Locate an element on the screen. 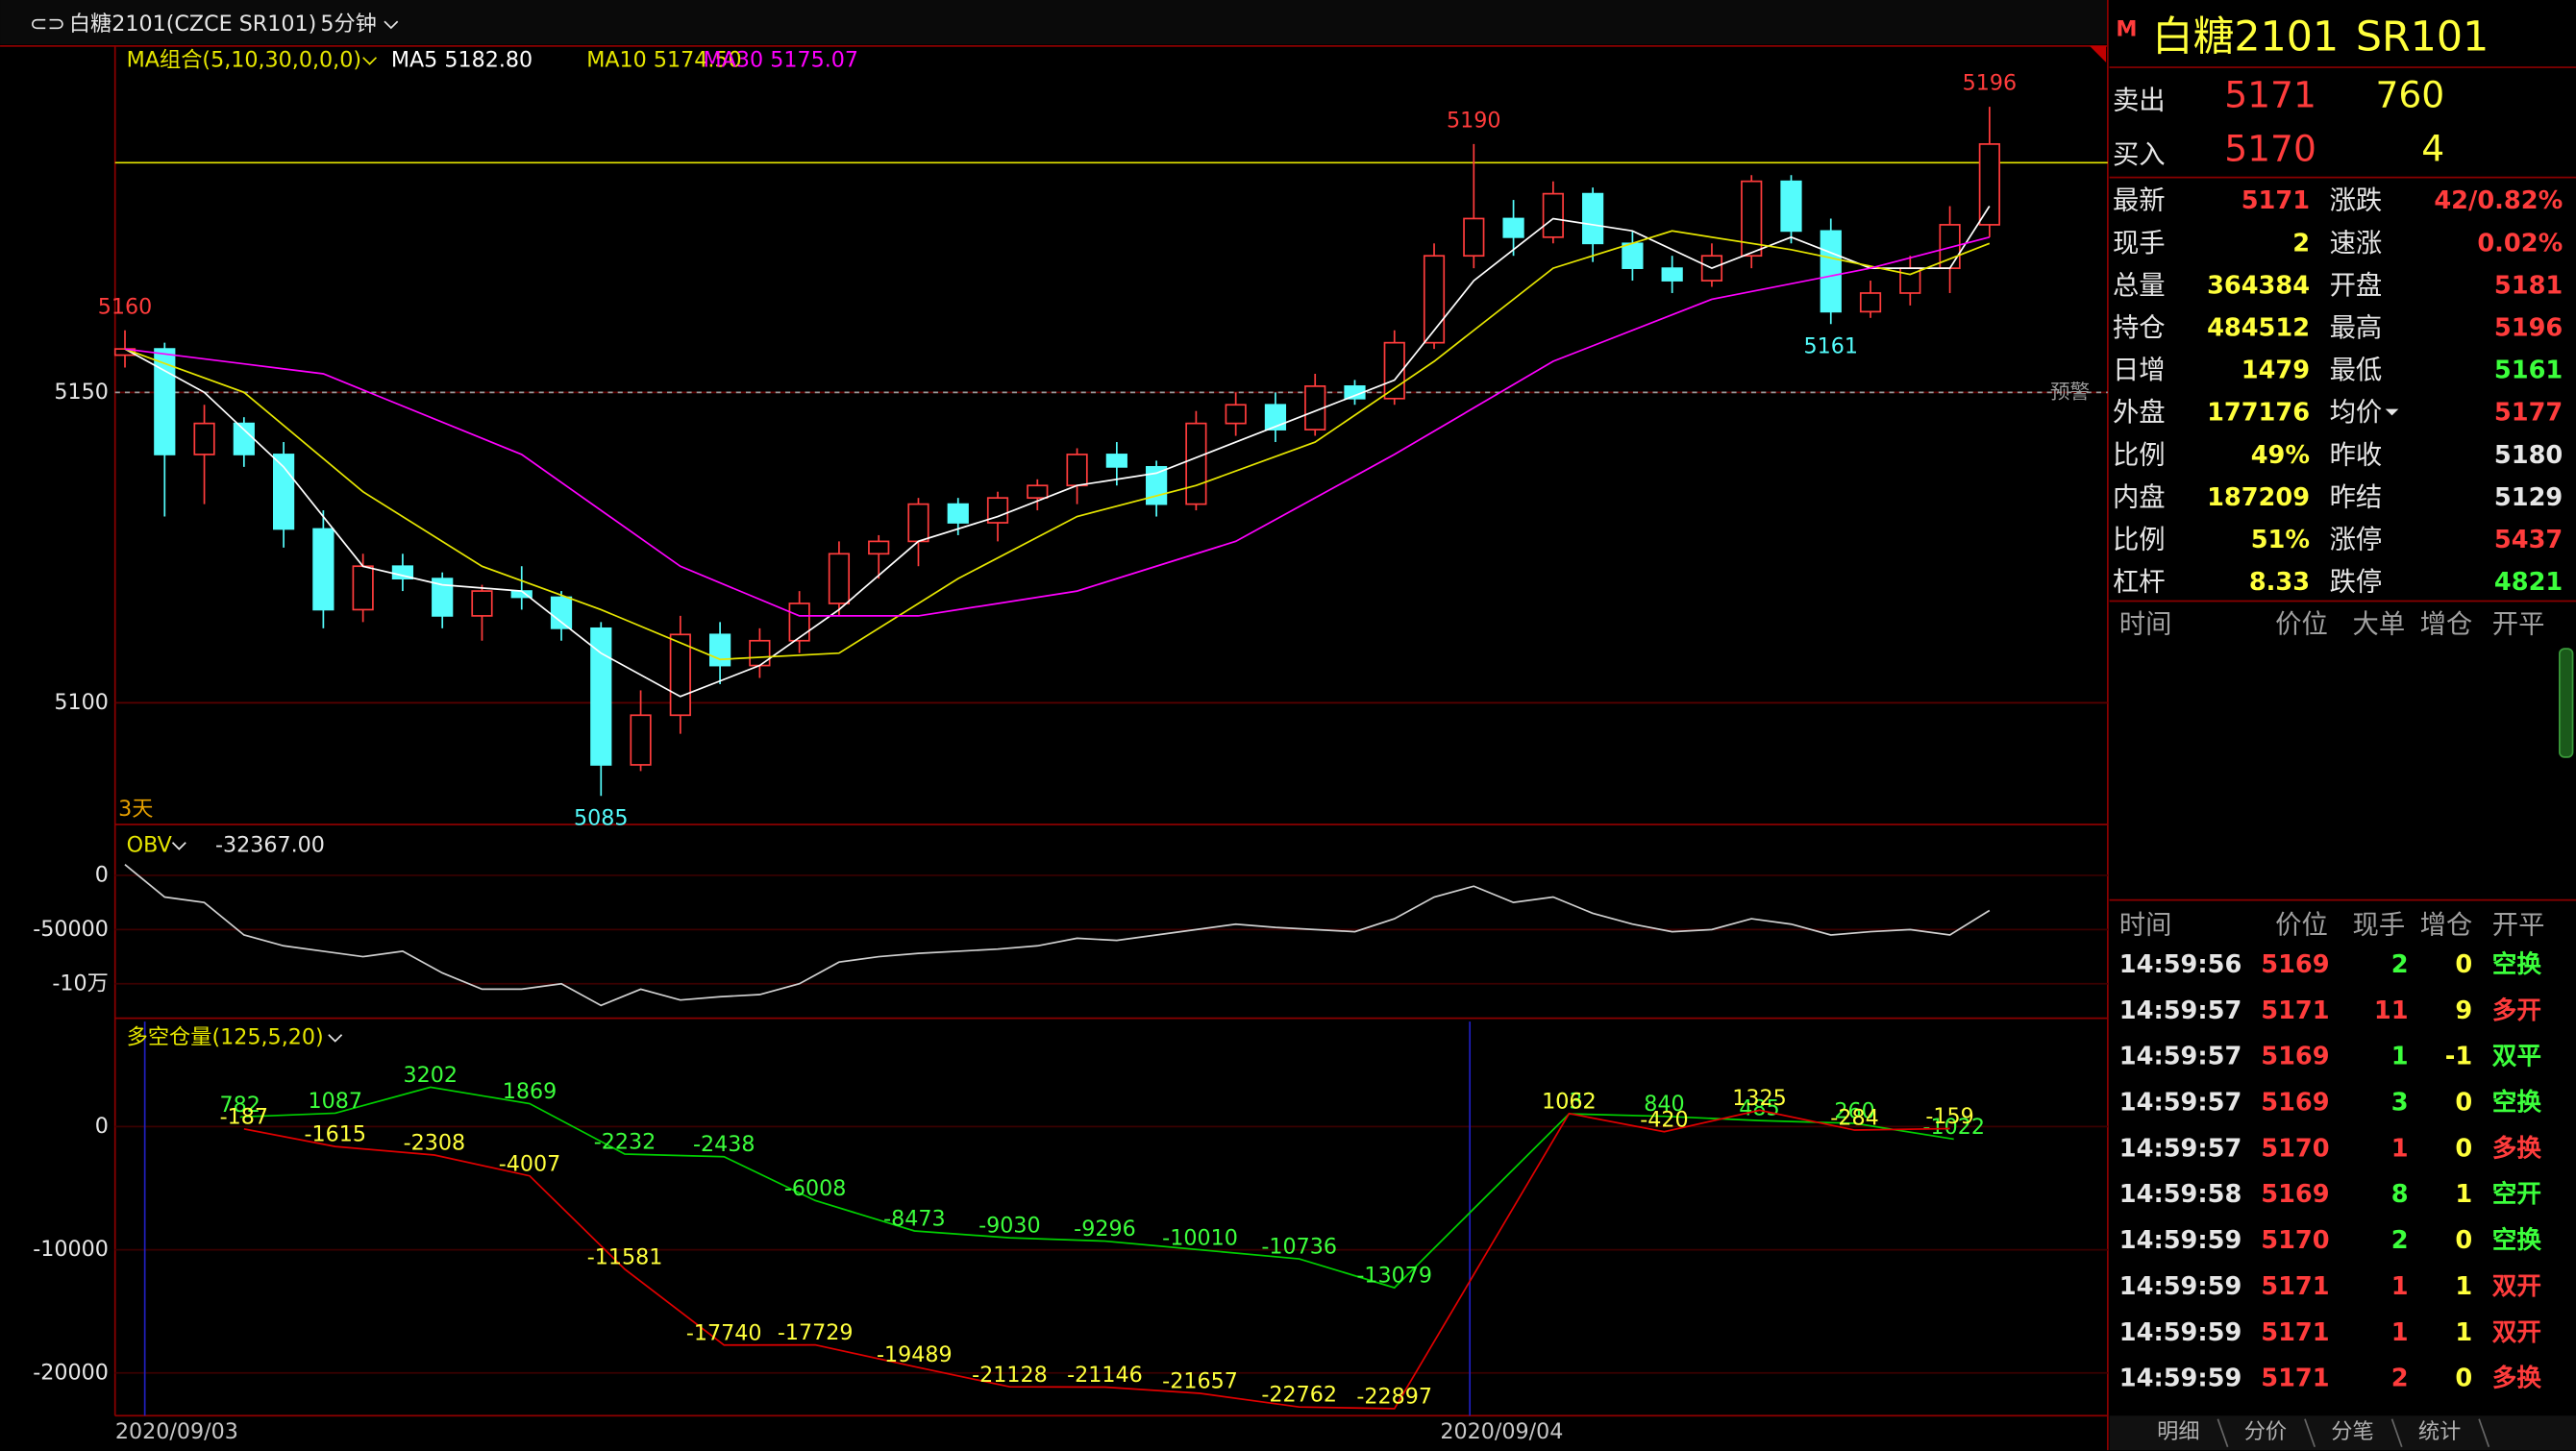 The image size is (2576, 1451). scrollbar is located at coordinates (2566, 703).